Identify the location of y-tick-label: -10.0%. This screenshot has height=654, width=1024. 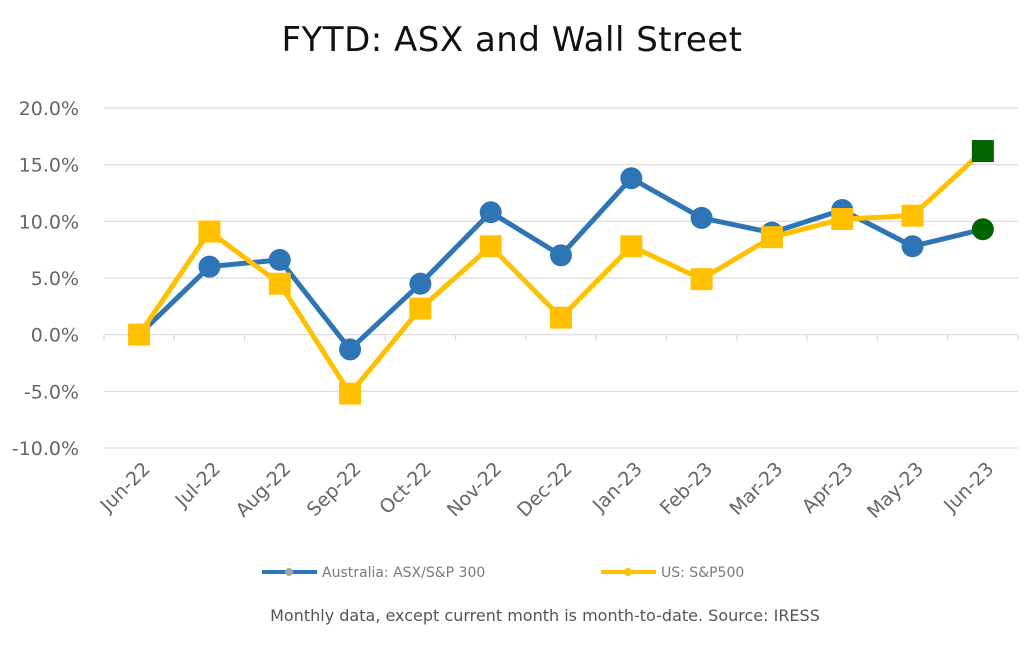
(45, 449).